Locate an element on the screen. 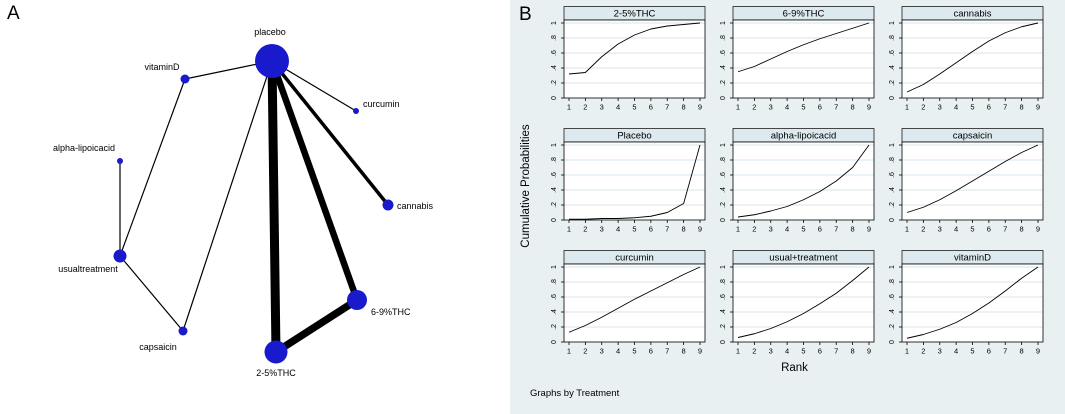 This screenshot has width=1065, height=414. network-node-label: 2-5%THC is located at coordinates (276, 373).